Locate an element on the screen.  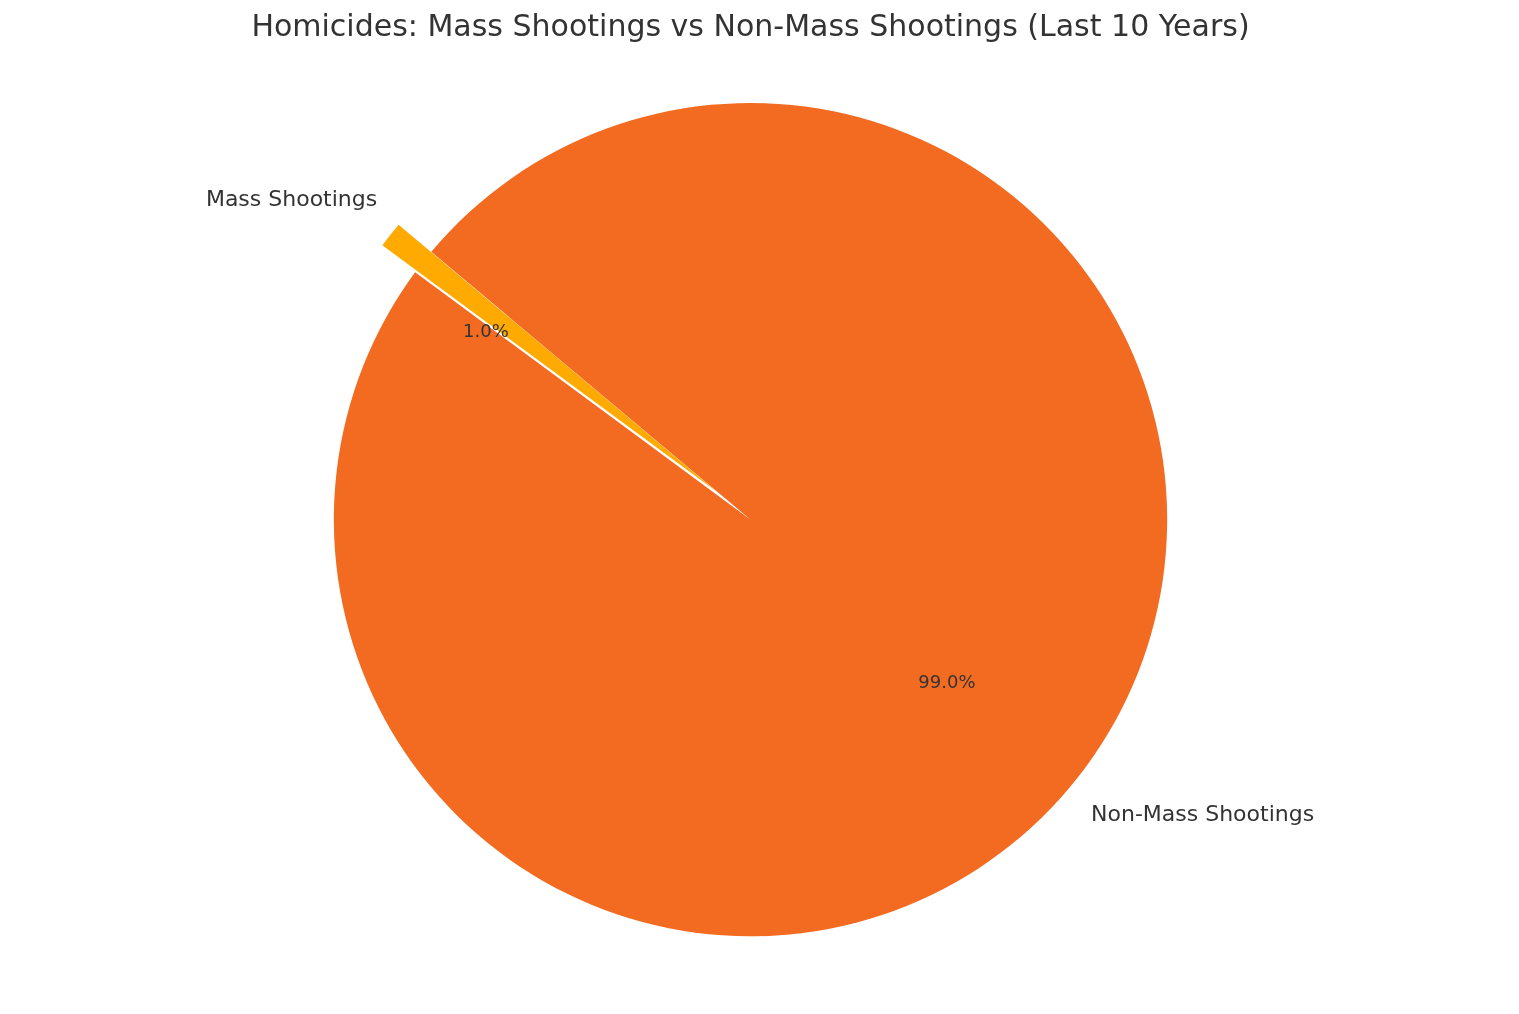
slice-label: Non-Mass Shootings is located at coordinates (1203, 813).